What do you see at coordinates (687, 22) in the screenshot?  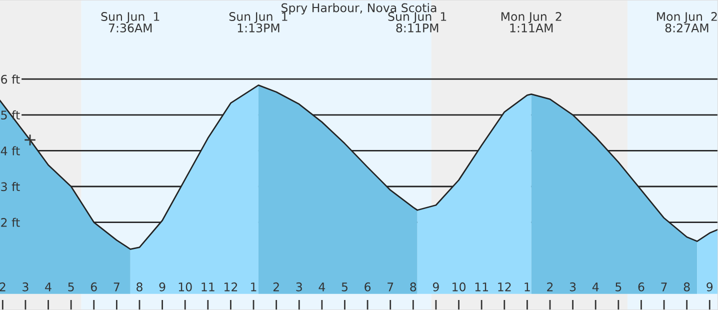 I see `annotation: Mon Jun 2 8:27AM` at bounding box center [687, 22].